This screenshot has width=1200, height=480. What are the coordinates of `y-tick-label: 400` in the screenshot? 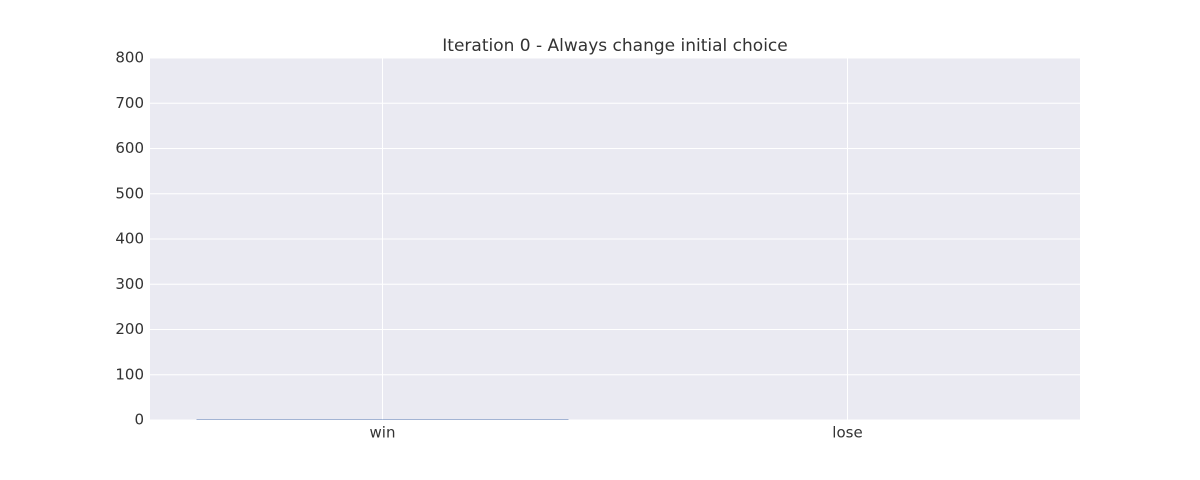 It's located at (129, 239).